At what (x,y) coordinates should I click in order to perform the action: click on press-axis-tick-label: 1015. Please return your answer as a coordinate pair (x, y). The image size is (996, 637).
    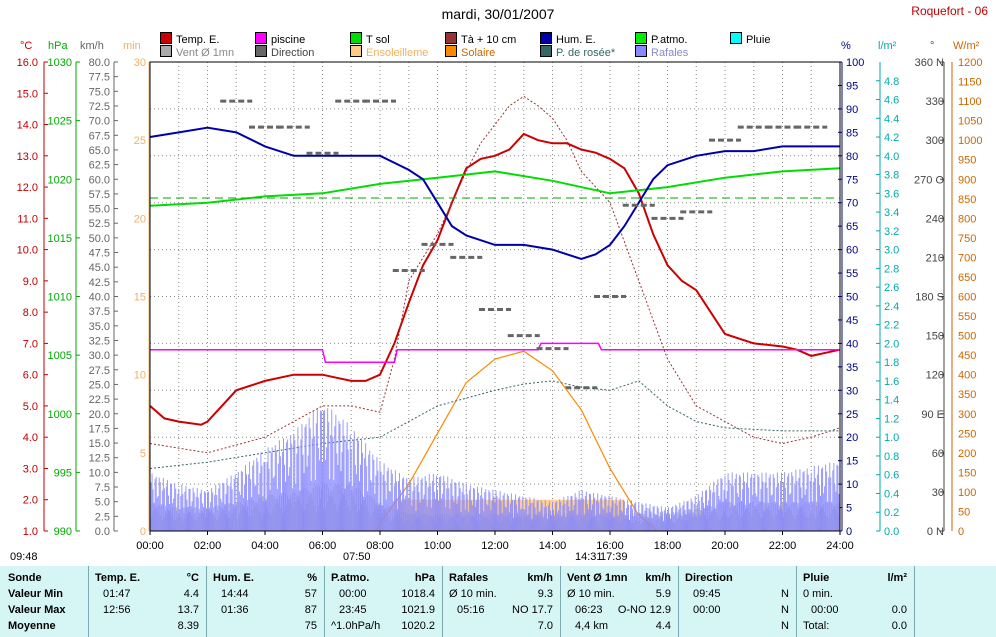
    Looking at the image, I should click on (60, 239).